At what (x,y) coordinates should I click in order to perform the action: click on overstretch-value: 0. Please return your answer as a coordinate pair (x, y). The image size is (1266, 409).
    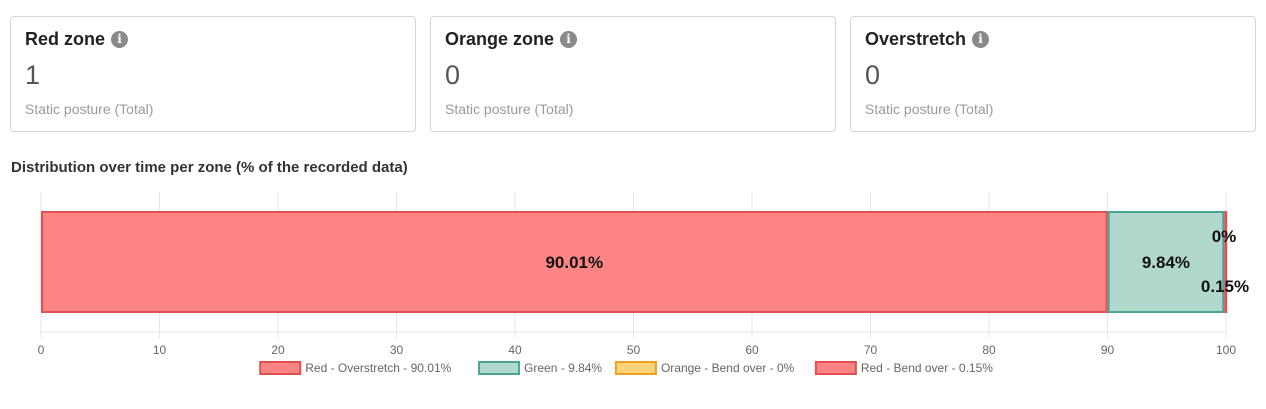
    Looking at the image, I should click on (873, 75).